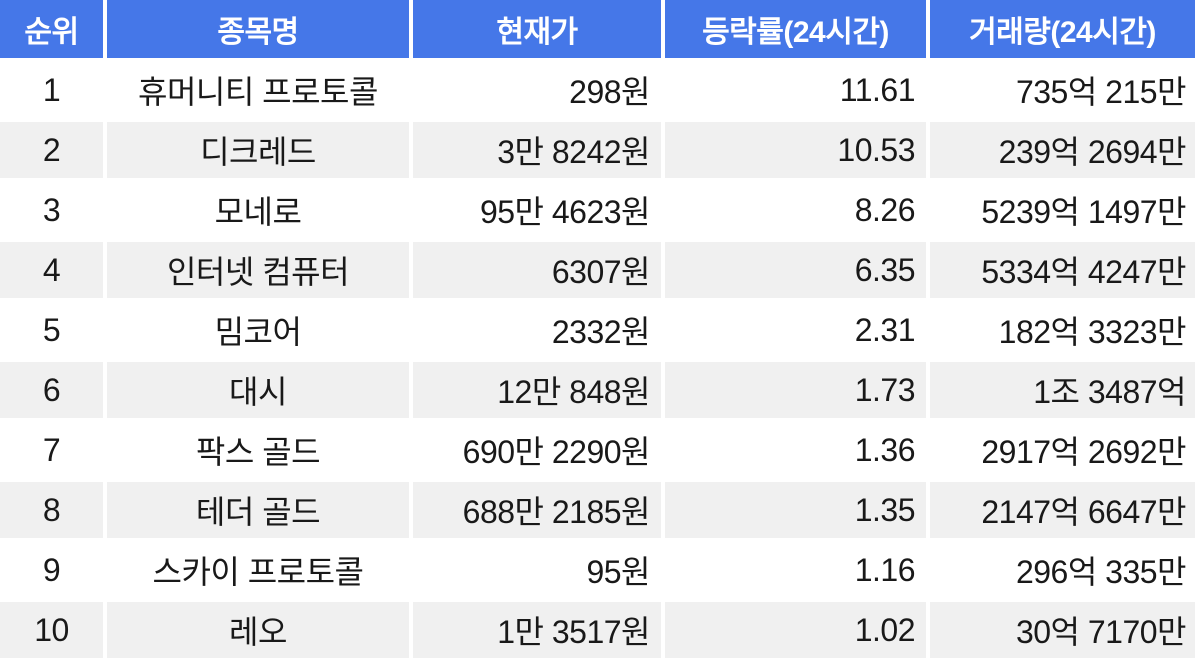 The width and height of the screenshot is (1200, 661). I want to click on volume-cell: 1조 3487억, so click(1062, 390).